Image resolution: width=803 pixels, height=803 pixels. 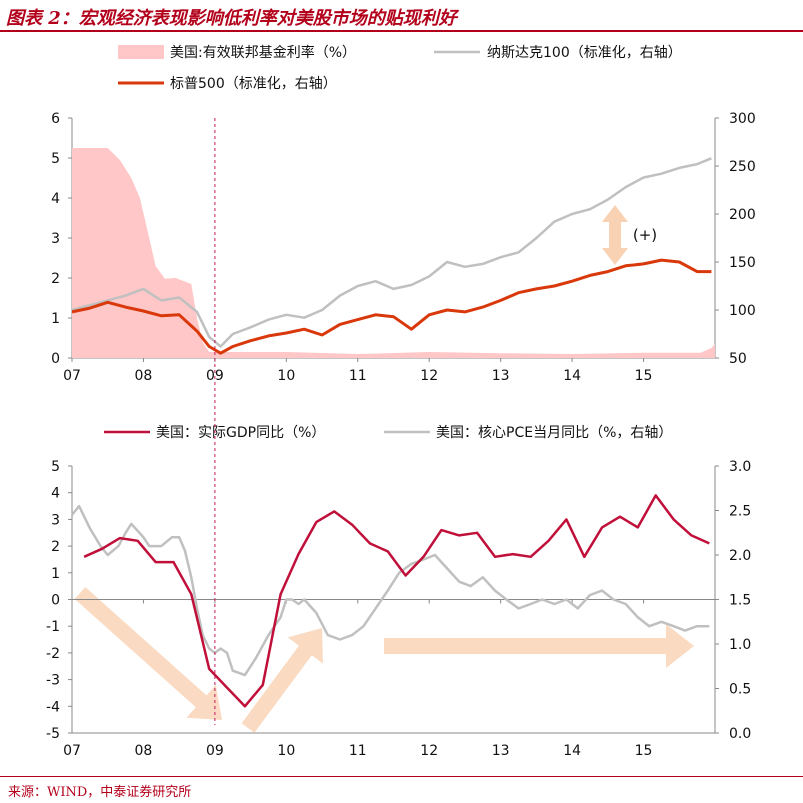 What do you see at coordinates (253, 84) in the screenshot?
I see `legend-label-sp500: 标普500（标准化，右轴）` at bounding box center [253, 84].